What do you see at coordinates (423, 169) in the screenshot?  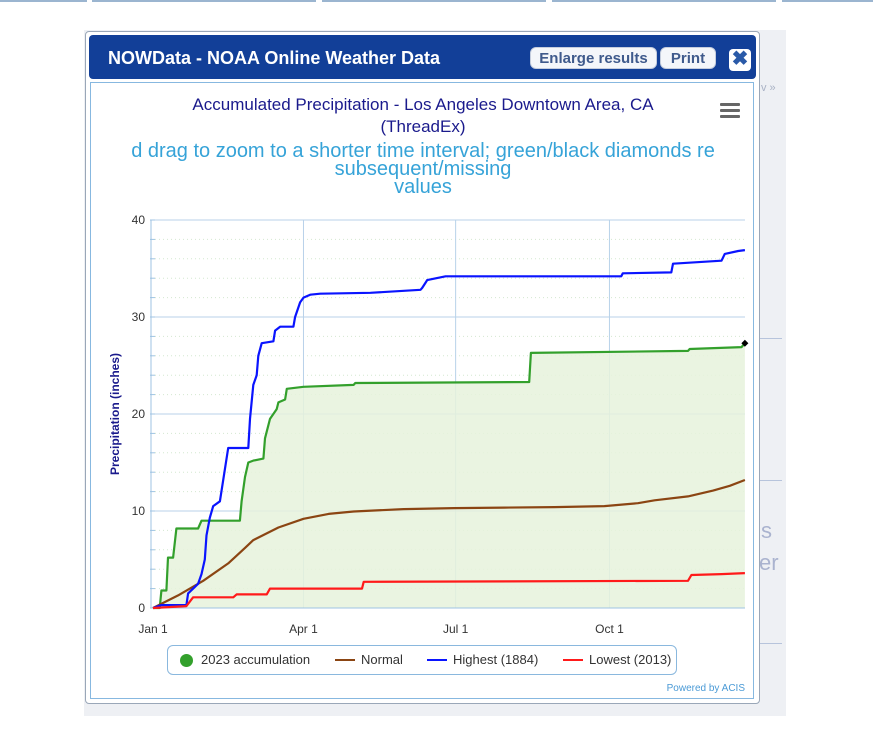 I see `chart-subtitle-line: subsequent/missing` at bounding box center [423, 169].